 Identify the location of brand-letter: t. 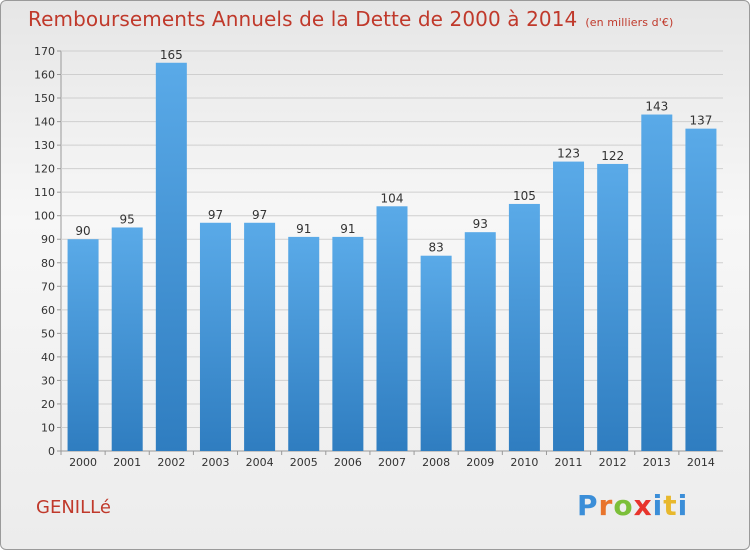
(670, 505).